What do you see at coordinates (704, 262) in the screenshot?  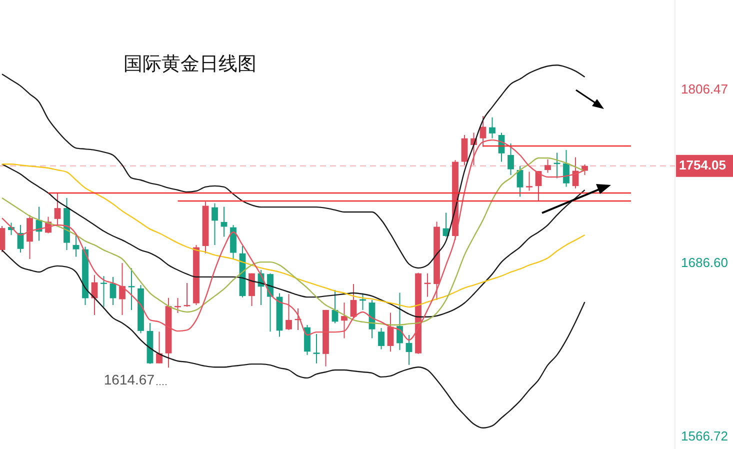 I see `y-tick-label: 1686.60` at bounding box center [704, 262].